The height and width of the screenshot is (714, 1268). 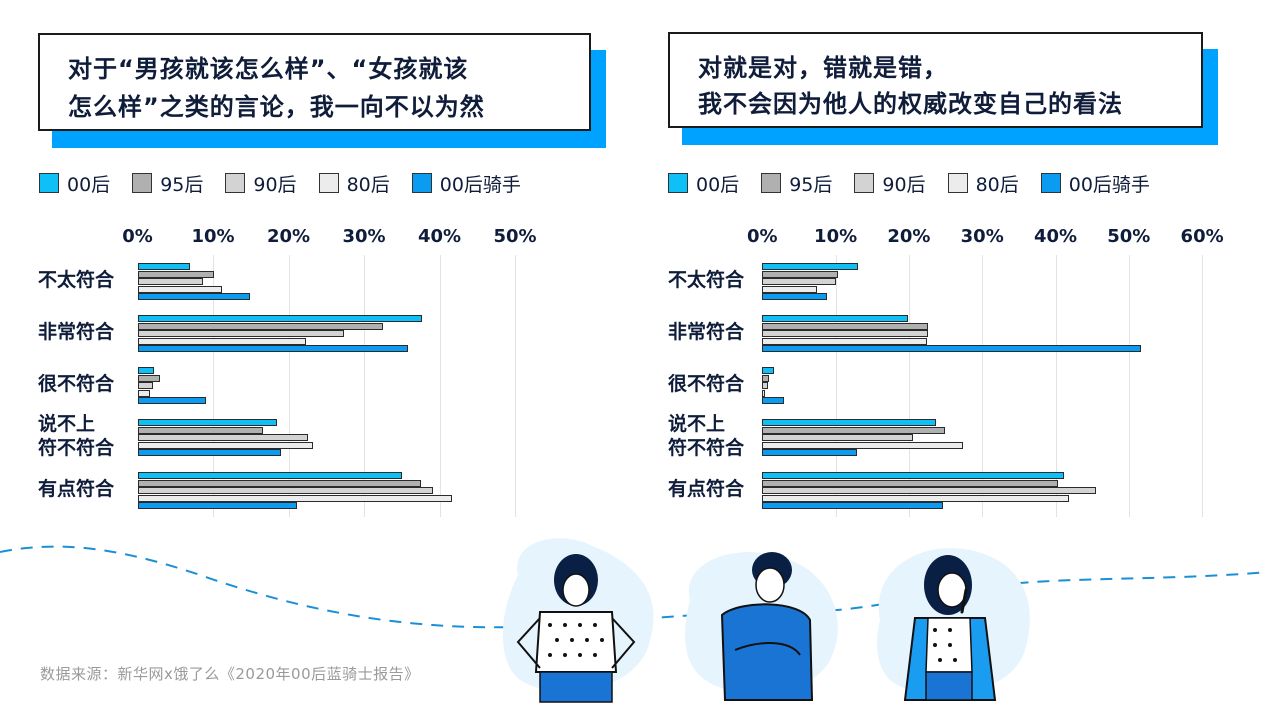 I want to click on right-legend: 00后 95后 90后 80后 00后骑手, so click(x=920, y=183).